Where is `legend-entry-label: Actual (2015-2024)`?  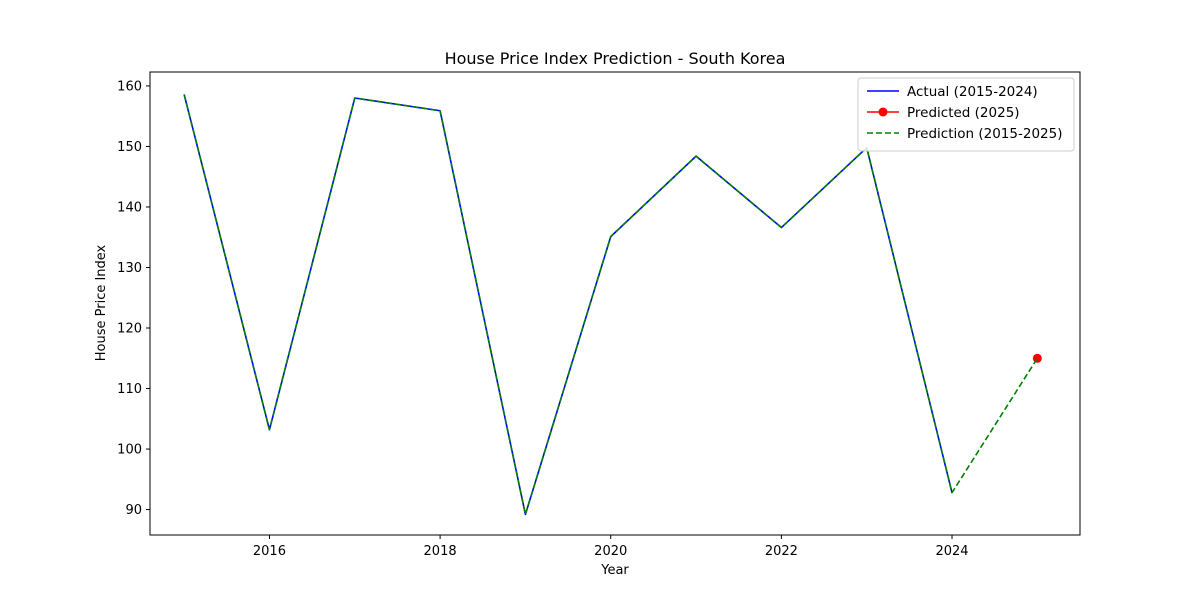
legend-entry-label: Actual (2015-2024) is located at coordinates (972, 92).